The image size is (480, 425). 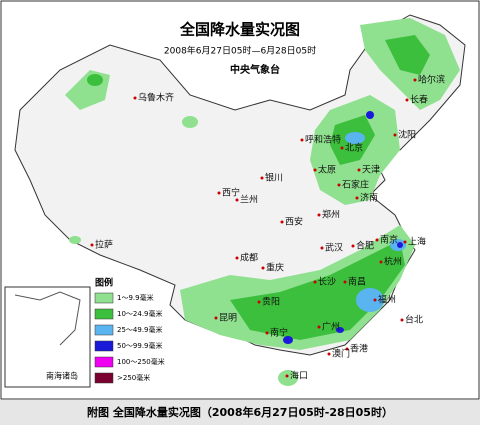 What do you see at coordinates (279, 333) in the screenshot?
I see `city-label: 南宁` at bounding box center [279, 333].